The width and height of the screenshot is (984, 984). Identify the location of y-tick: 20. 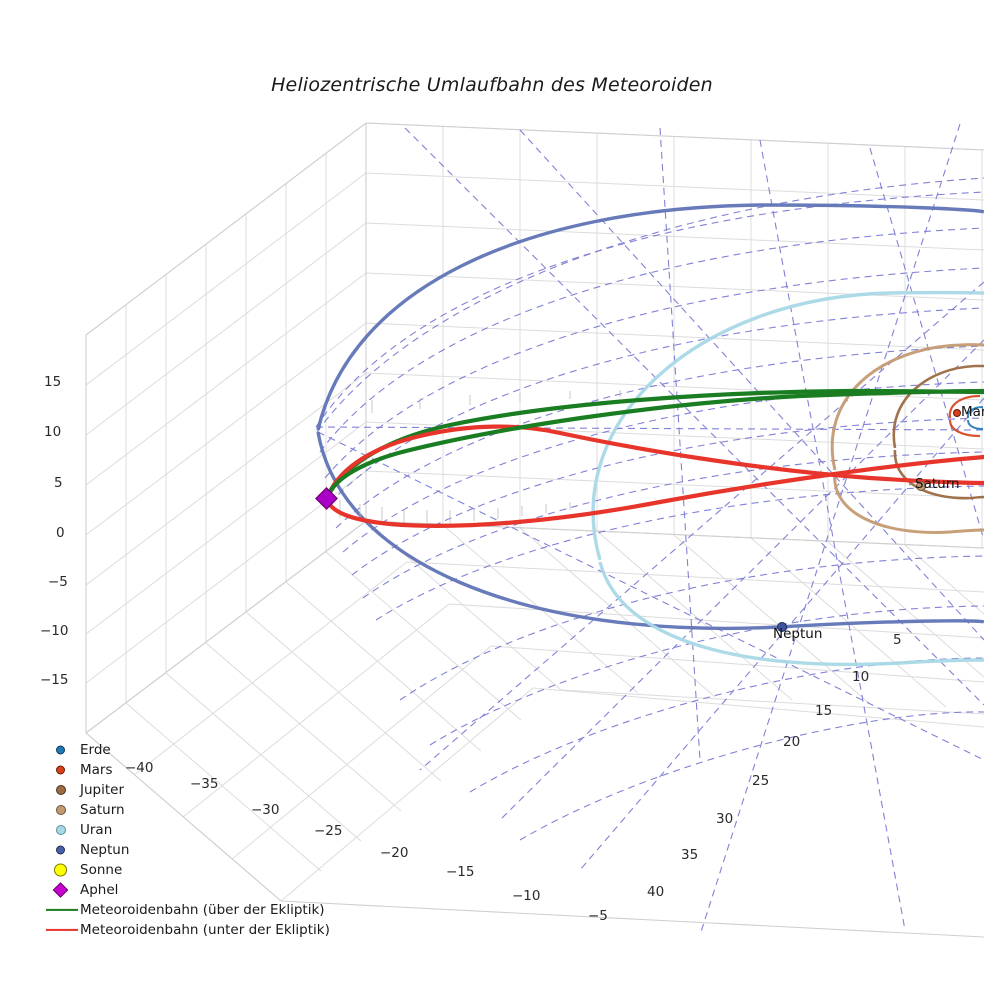
(792, 742).